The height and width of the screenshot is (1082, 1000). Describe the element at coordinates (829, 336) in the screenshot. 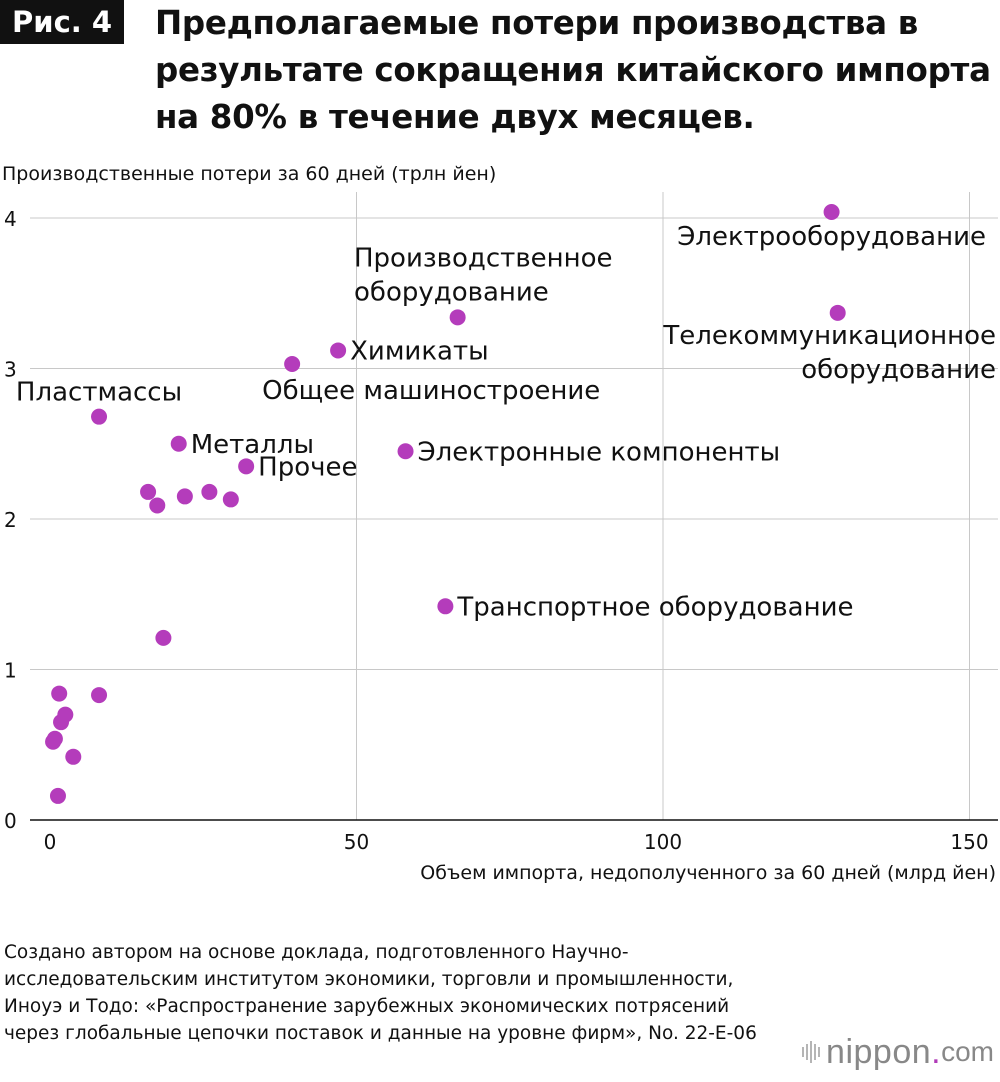

I see `point-label-line: Телекоммуникационное` at that location.